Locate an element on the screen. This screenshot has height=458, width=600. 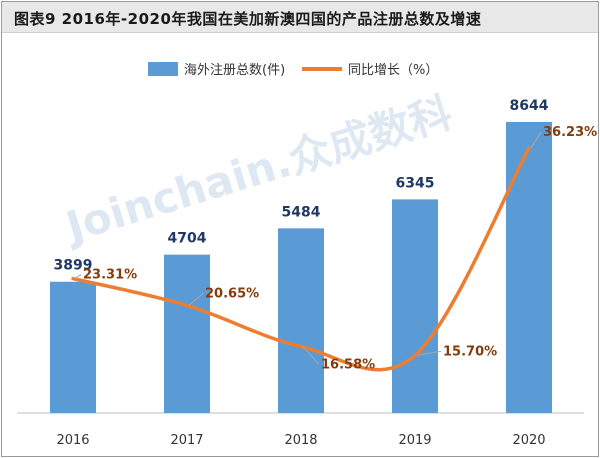
x-tick-label: 2020 is located at coordinates (528, 440).